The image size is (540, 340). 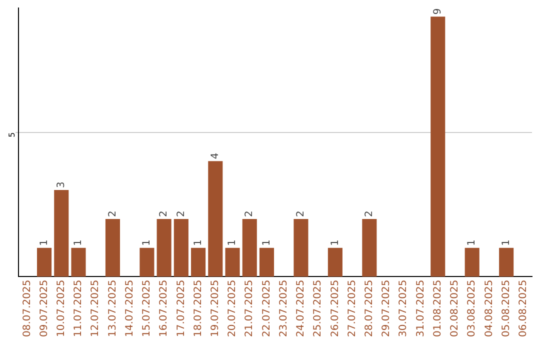 What do you see at coordinates (318, 309) in the screenshot?
I see `x-tick-label: 25.07.2025` at bounding box center [318, 309].